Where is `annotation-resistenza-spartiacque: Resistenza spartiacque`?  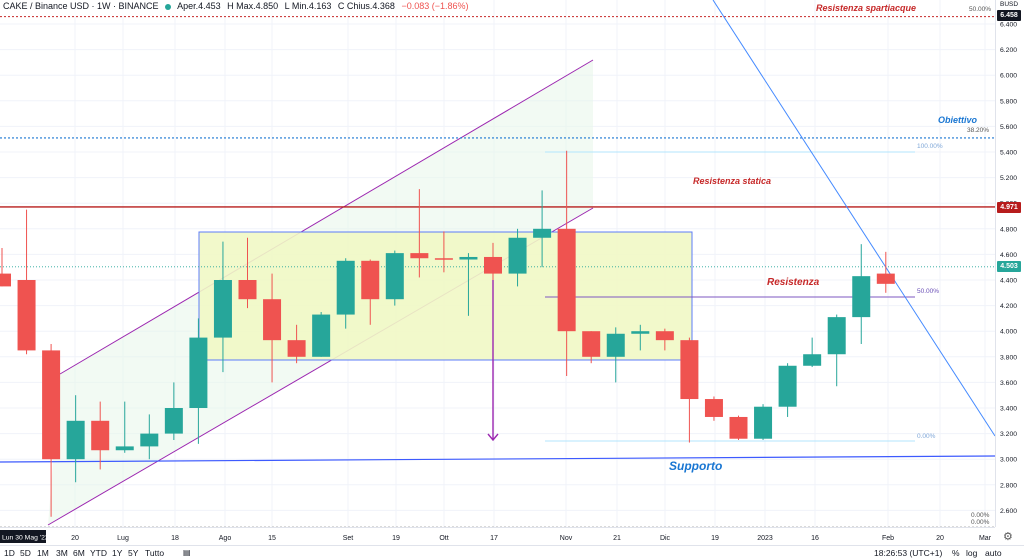 annotation-resistenza-spartiacque: Resistenza spartiacque is located at coordinates (866, 8).